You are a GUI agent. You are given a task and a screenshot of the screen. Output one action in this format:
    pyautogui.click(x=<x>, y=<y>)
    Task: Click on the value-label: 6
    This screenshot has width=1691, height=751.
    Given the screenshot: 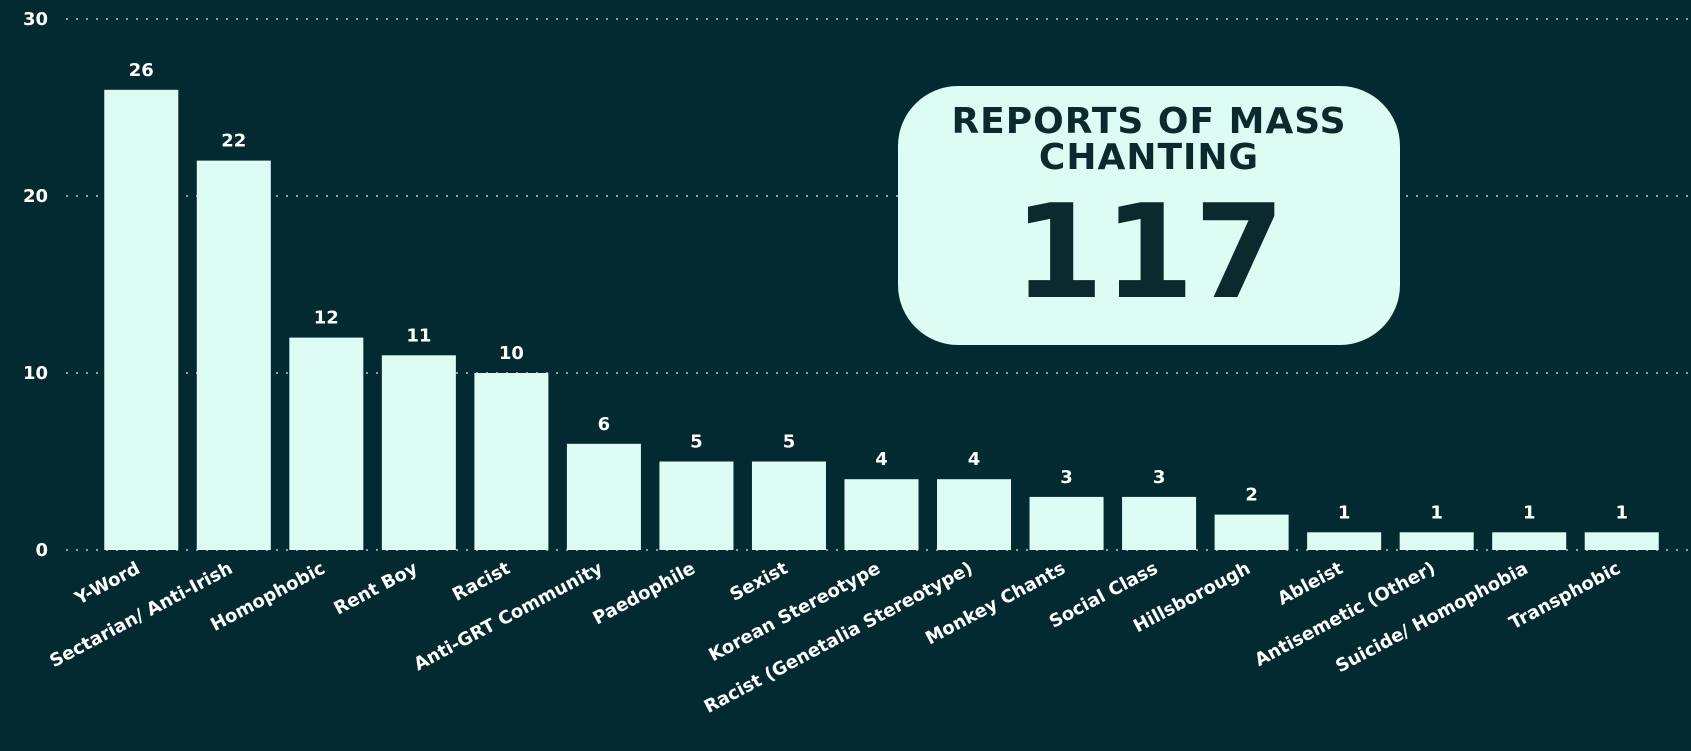 What is the action you would take?
    pyautogui.click(x=604, y=424)
    